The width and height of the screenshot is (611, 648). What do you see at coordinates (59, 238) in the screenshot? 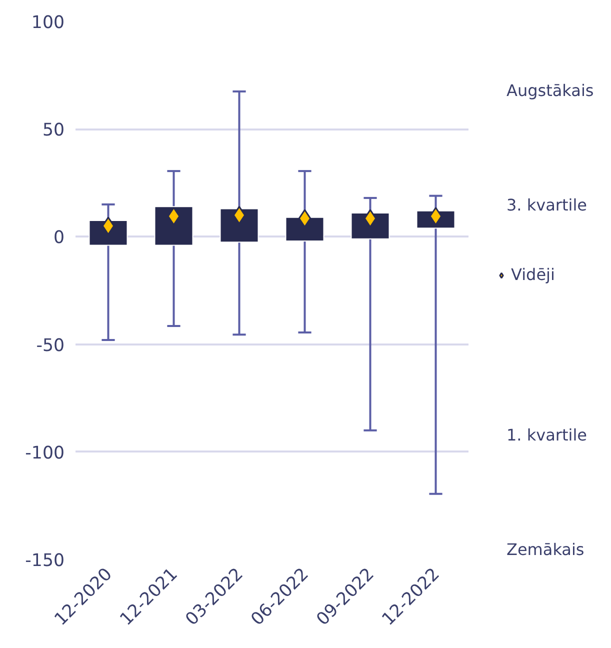
I see `y-tick-label: 0` at bounding box center [59, 238].